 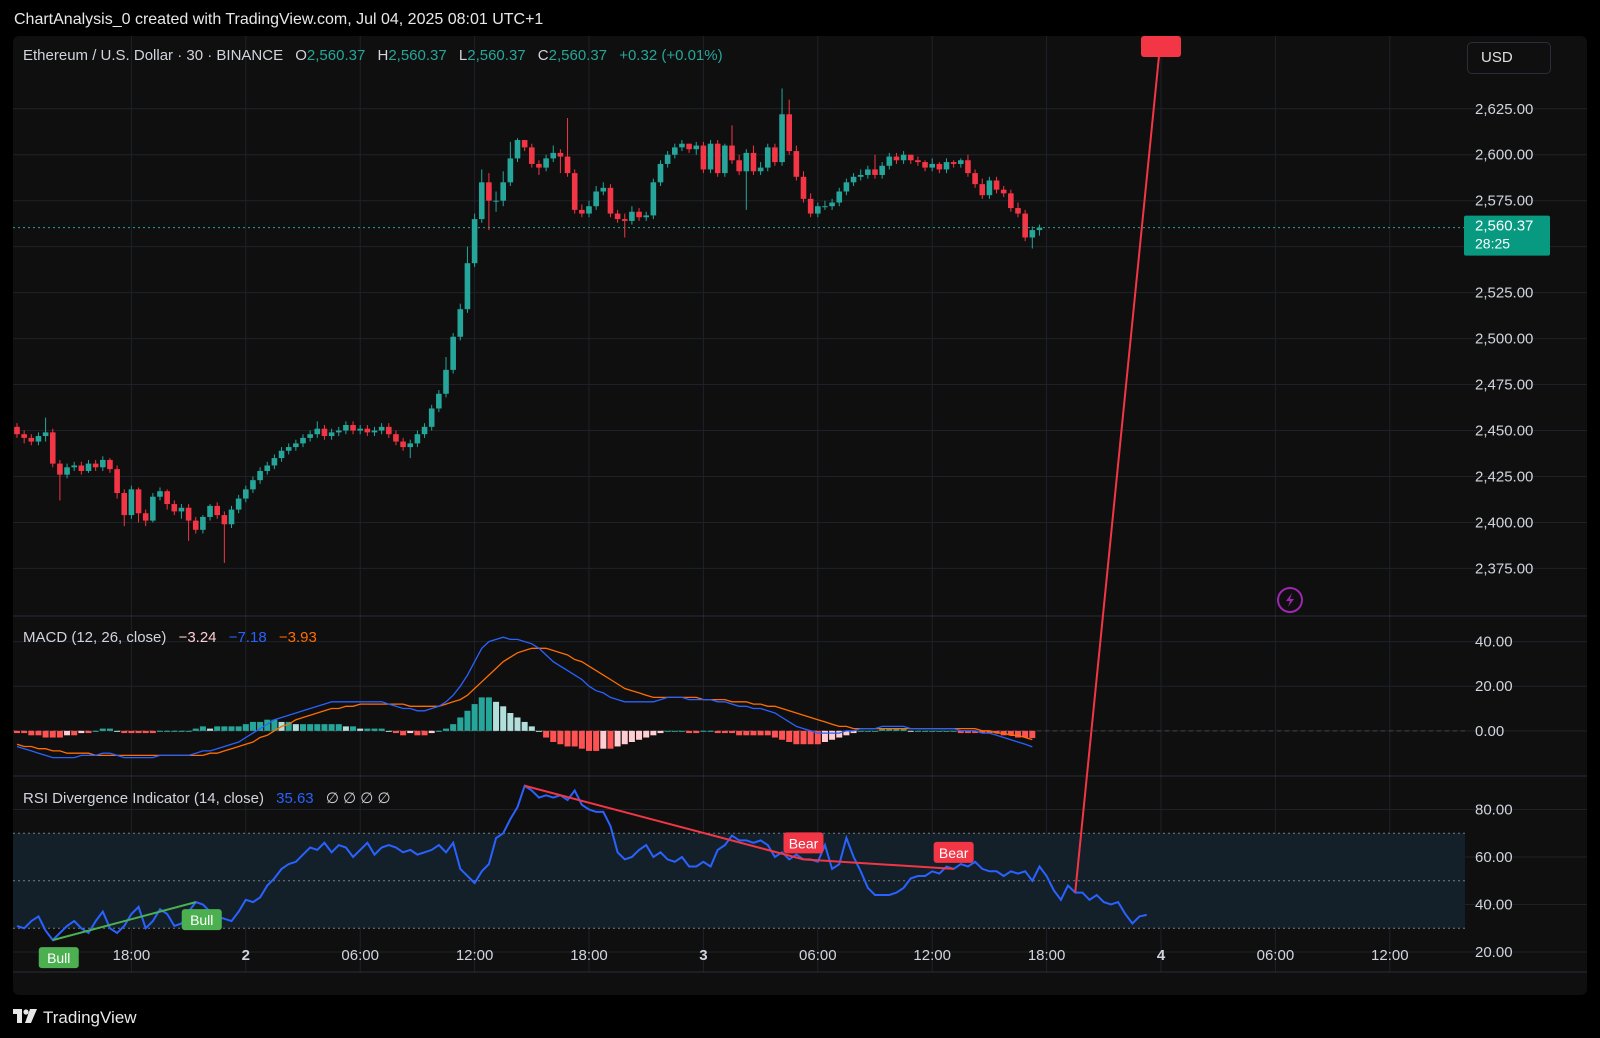 I want to click on time-tick-label: 06:00, so click(x=360, y=955).